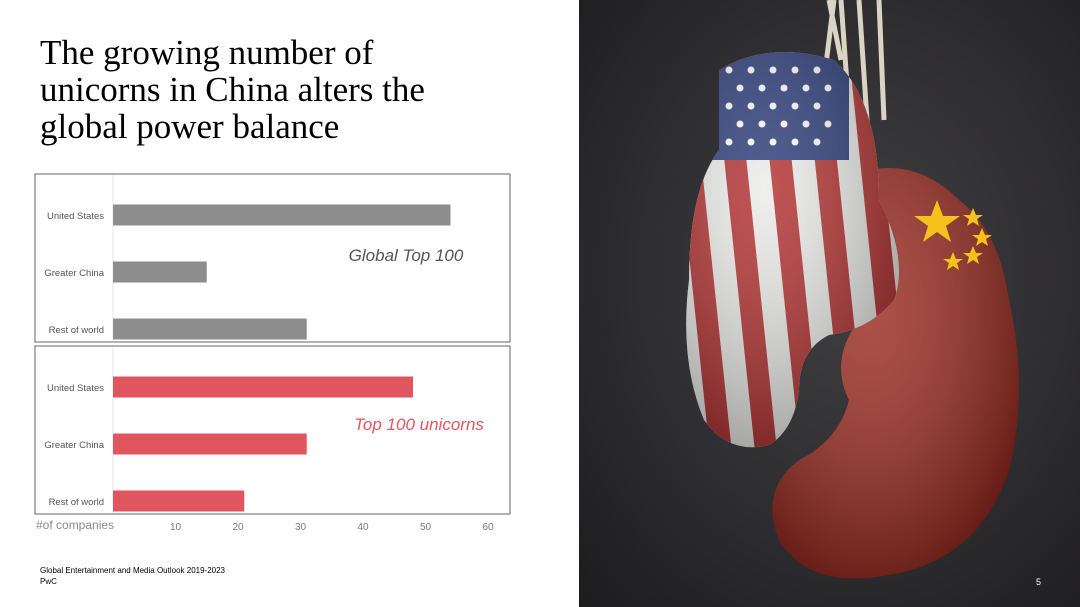  What do you see at coordinates (48, 581) in the screenshot?
I see `company-name: PwC` at bounding box center [48, 581].